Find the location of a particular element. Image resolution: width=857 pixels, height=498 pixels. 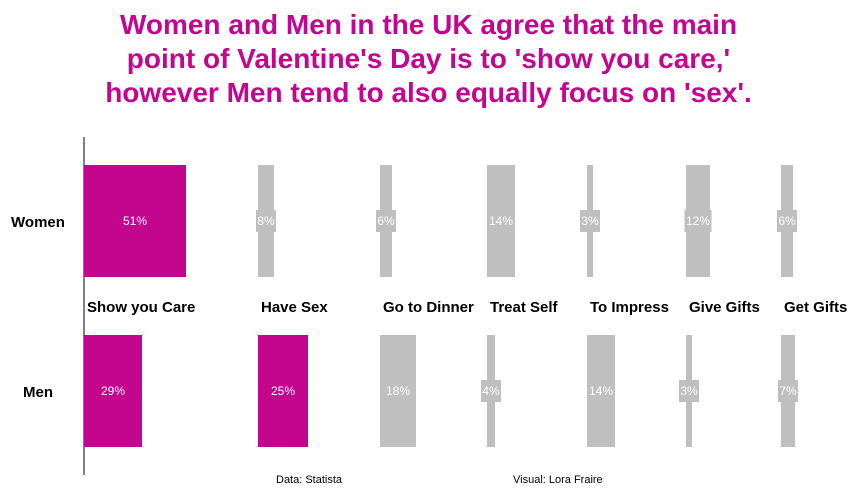

category-label-treat-self: Treat Self is located at coordinates (524, 307).